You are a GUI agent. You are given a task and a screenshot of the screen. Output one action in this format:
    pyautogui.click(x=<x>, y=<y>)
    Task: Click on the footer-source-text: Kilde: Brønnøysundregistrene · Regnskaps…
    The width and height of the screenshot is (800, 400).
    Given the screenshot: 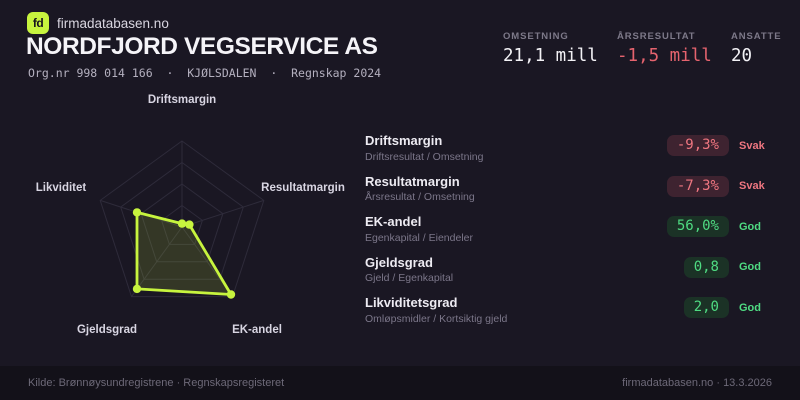 What is the action you would take?
    pyautogui.click(x=156, y=383)
    